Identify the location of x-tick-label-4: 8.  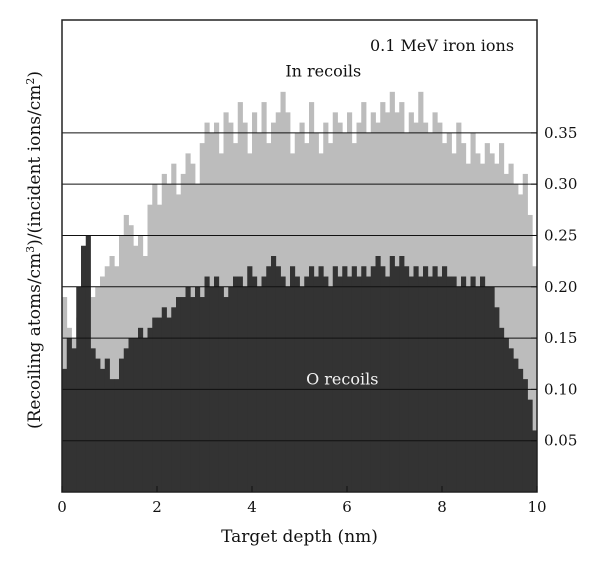
(442, 507).